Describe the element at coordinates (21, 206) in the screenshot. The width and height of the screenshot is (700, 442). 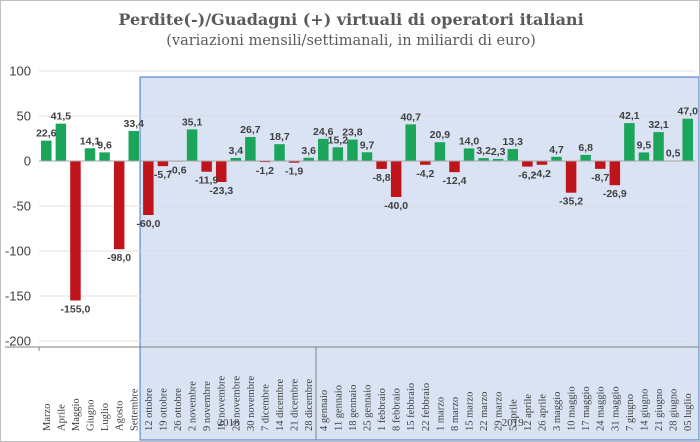
I see `y-tick-label: -50` at that location.